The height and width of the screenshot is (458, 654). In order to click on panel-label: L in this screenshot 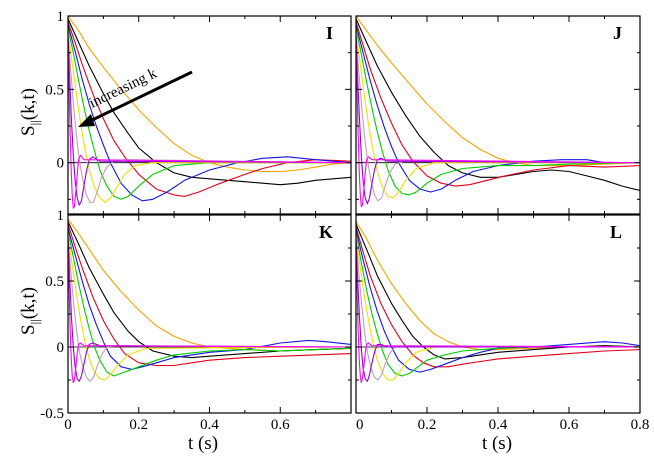, I will do `click(616, 232)`.